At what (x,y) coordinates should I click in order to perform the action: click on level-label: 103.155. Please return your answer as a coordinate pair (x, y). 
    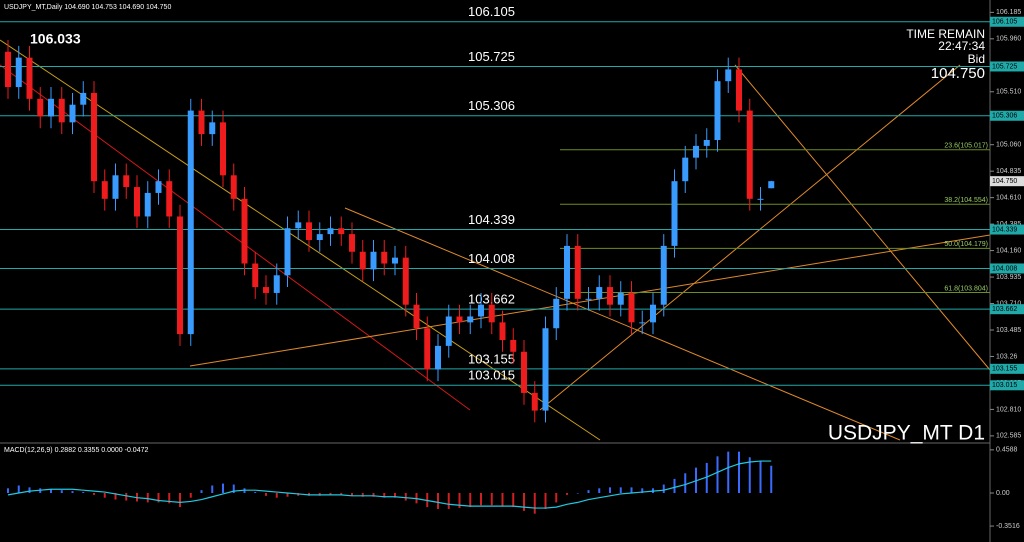
    Looking at the image, I should click on (491, 358).